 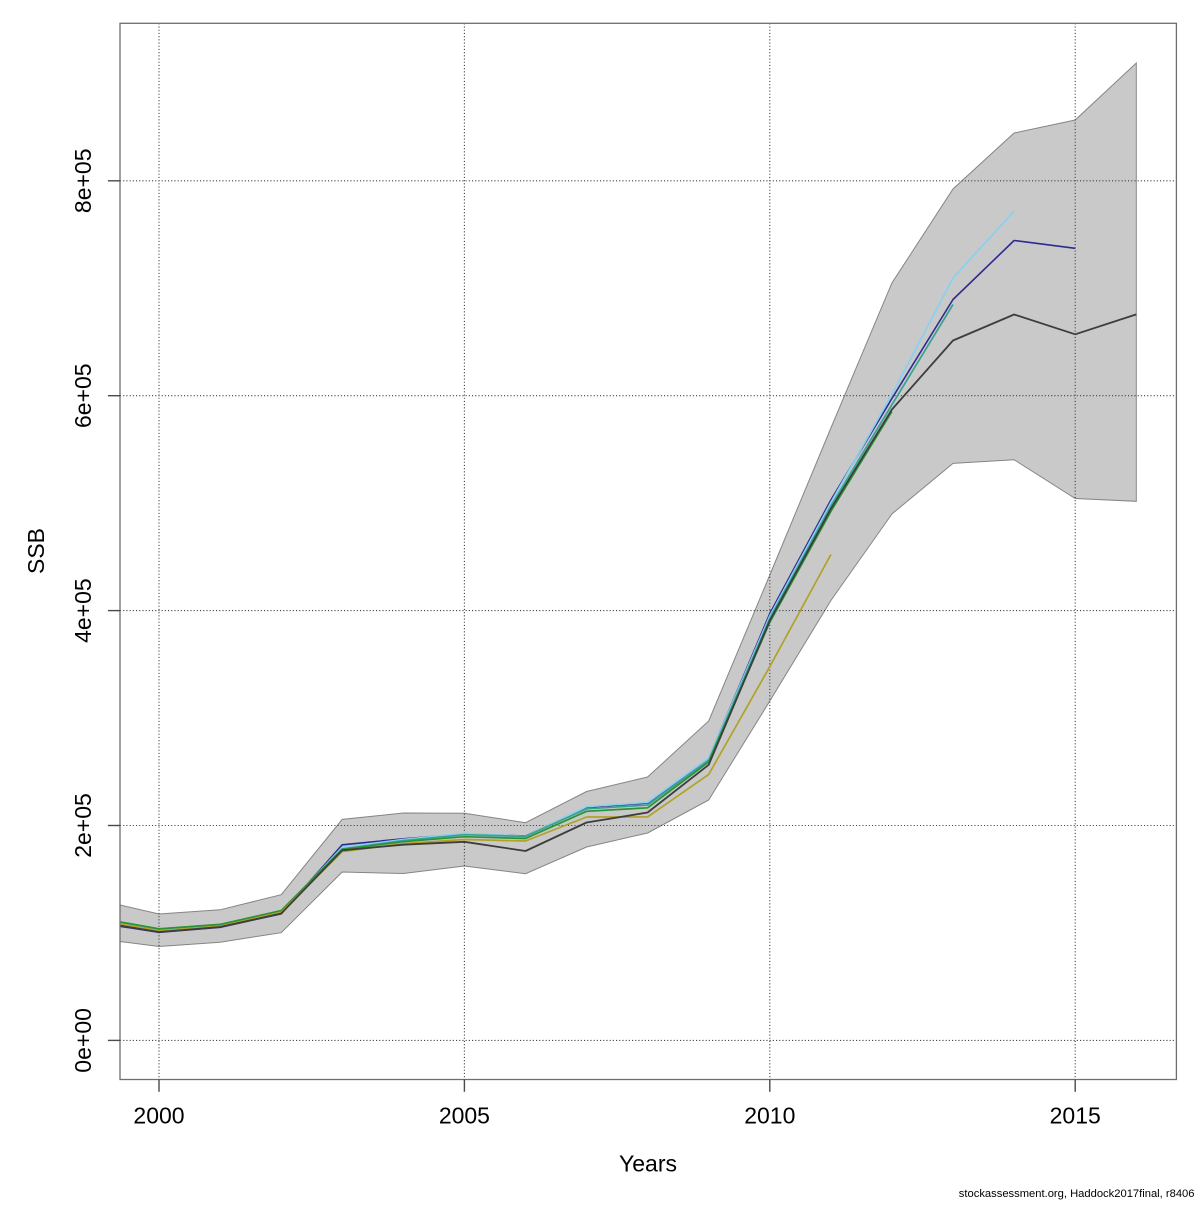 I want to click on svg-text: 2e+05, so click(x=83, y=825).